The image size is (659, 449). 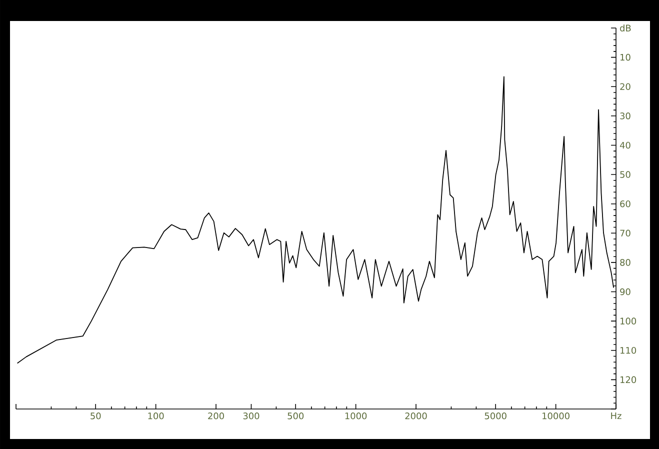 I want to click on x-tick-label: 2000, so click(x=416, y=416).